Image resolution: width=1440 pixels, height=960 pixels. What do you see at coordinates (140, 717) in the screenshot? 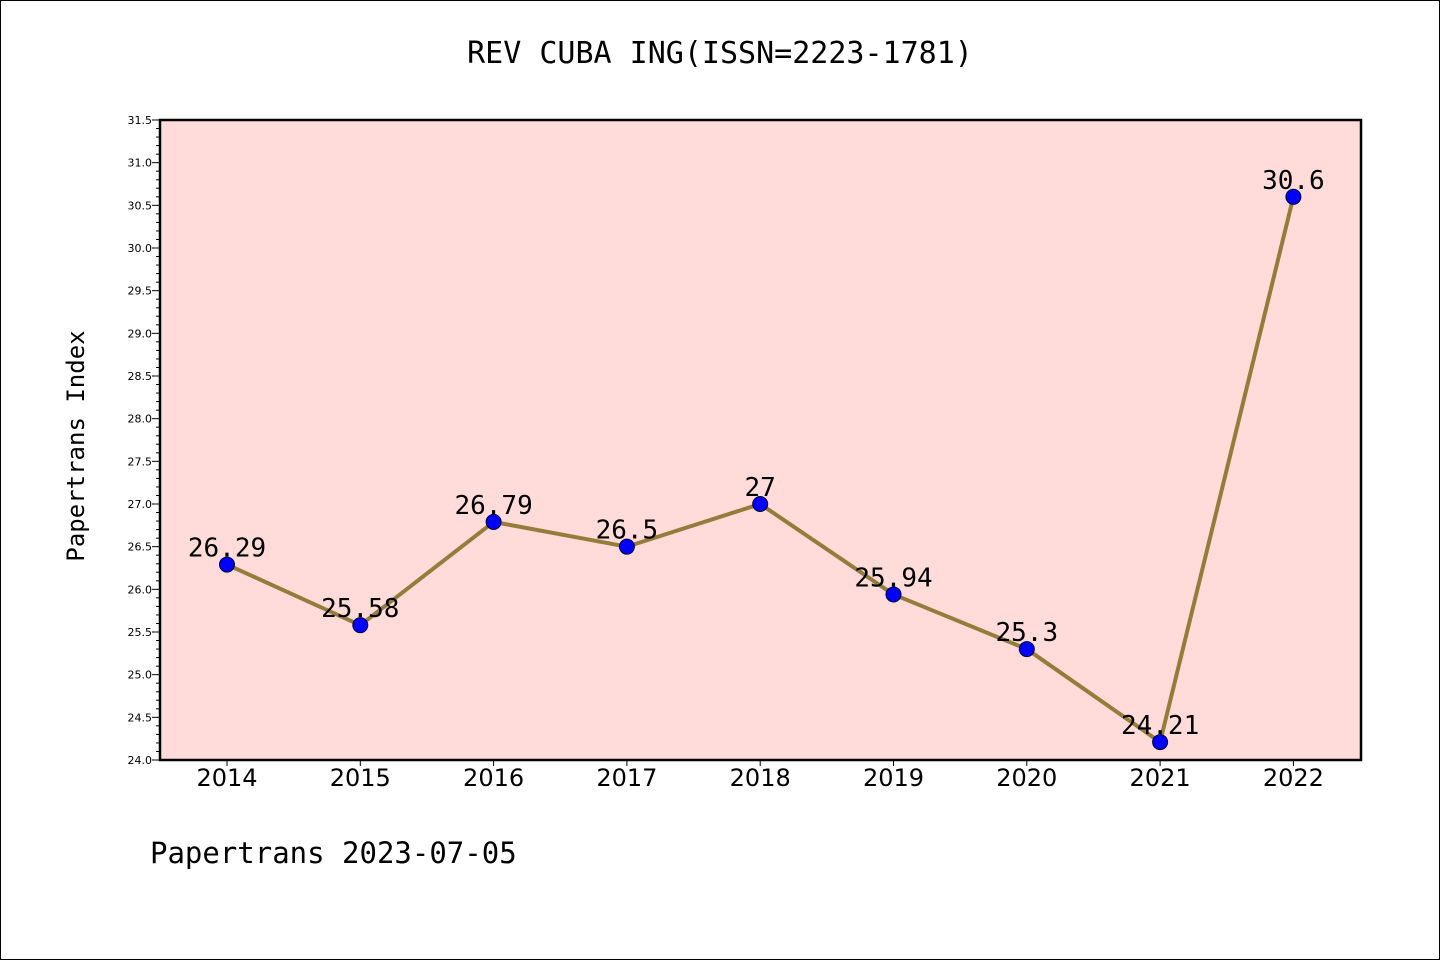
I see `y-tick-label: 24.5` at bounding box center [140, 717].